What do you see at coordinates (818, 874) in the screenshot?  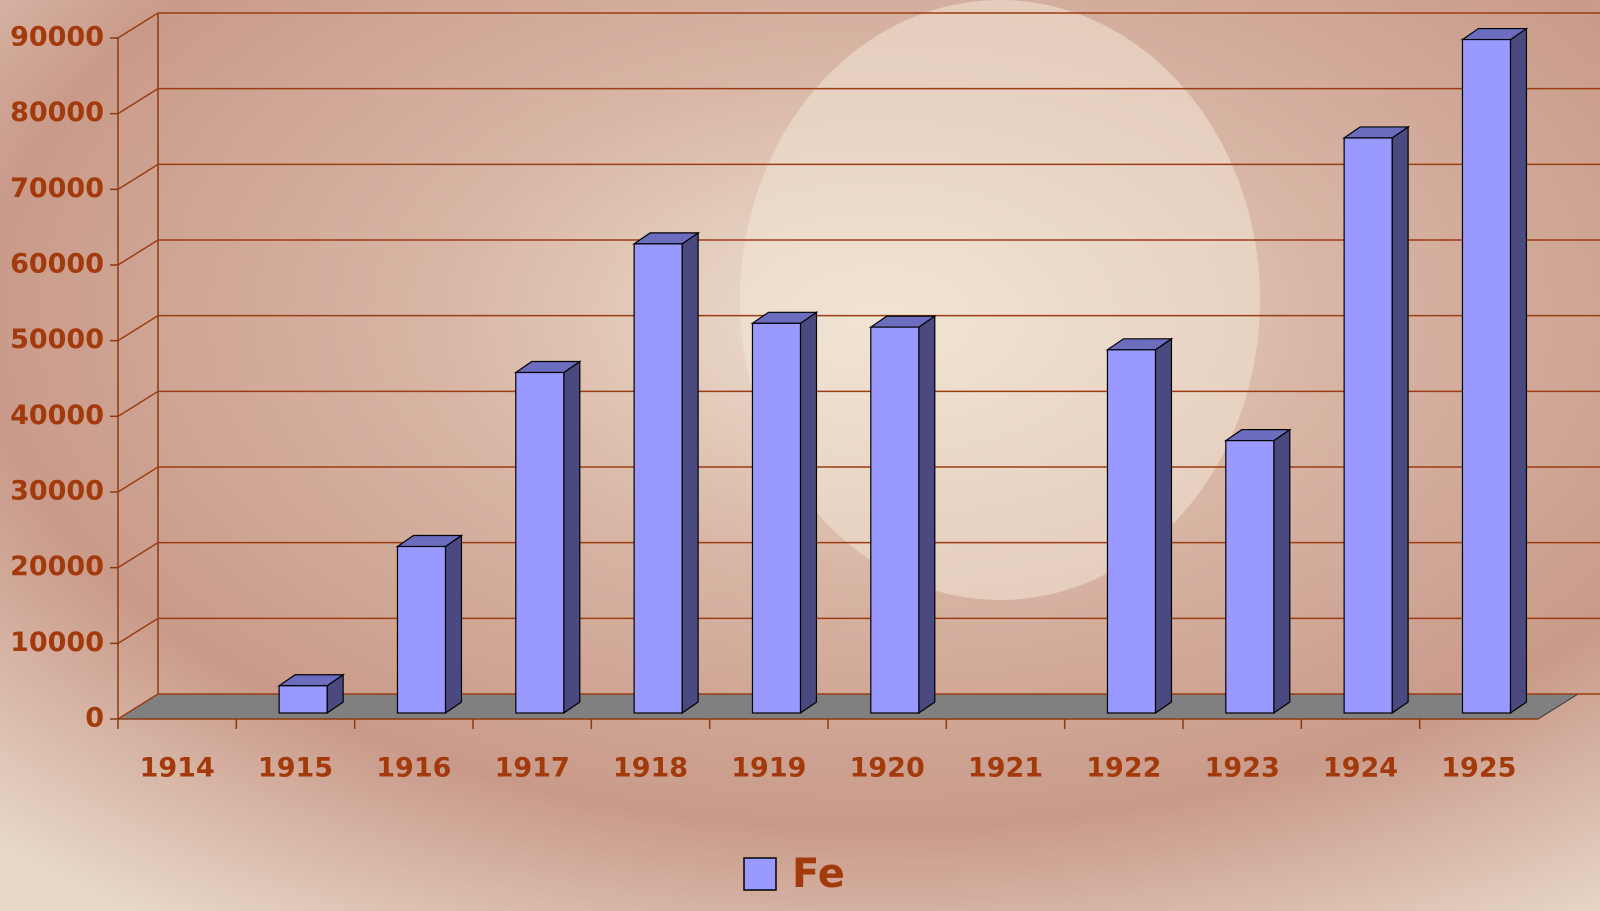 I see `legend-label: Fe` at bounding box center [818, 874].